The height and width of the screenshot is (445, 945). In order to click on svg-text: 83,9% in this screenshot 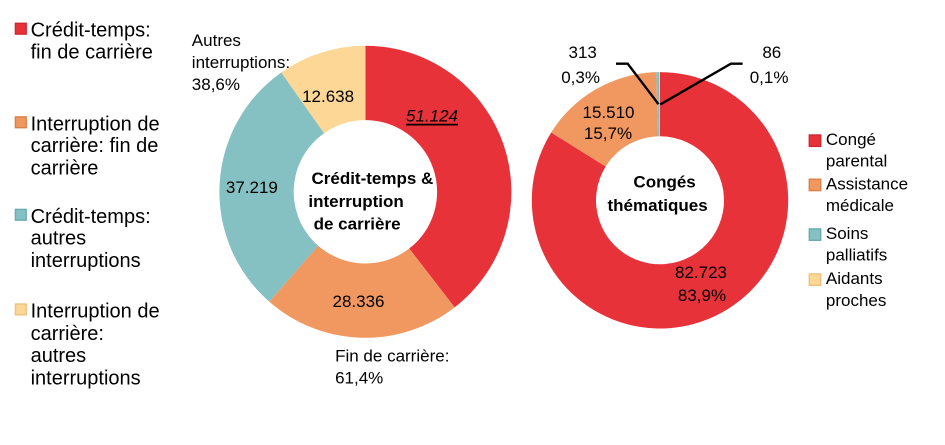, I will do `click(702, 295)`.